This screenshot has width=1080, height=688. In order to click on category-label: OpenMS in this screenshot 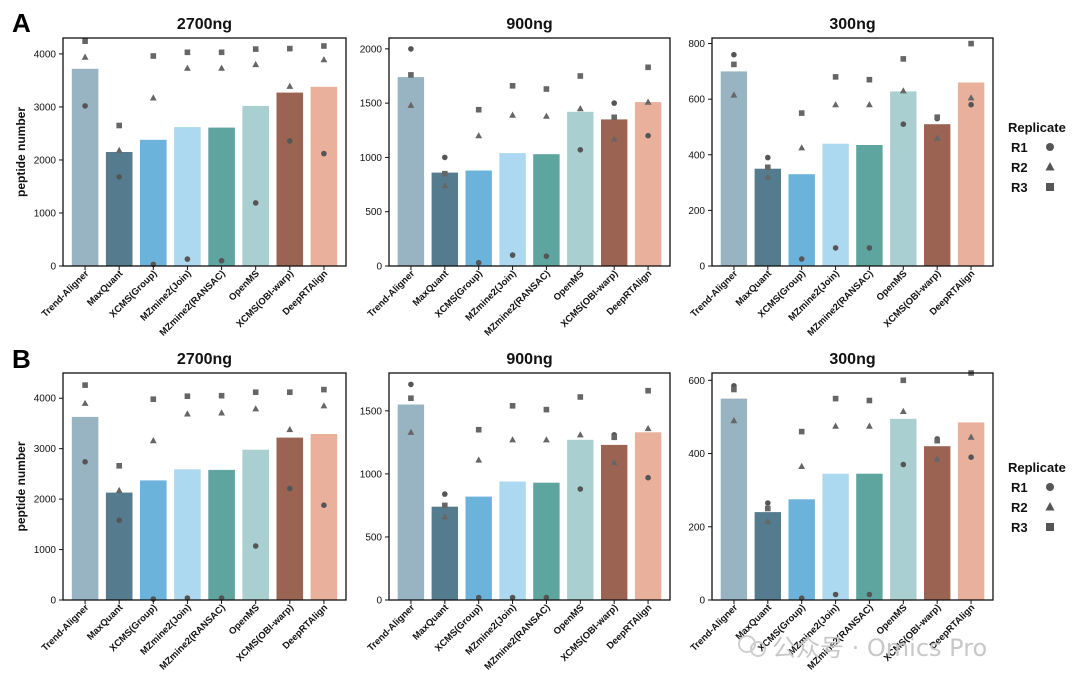, I will do `click(891, 285)`.